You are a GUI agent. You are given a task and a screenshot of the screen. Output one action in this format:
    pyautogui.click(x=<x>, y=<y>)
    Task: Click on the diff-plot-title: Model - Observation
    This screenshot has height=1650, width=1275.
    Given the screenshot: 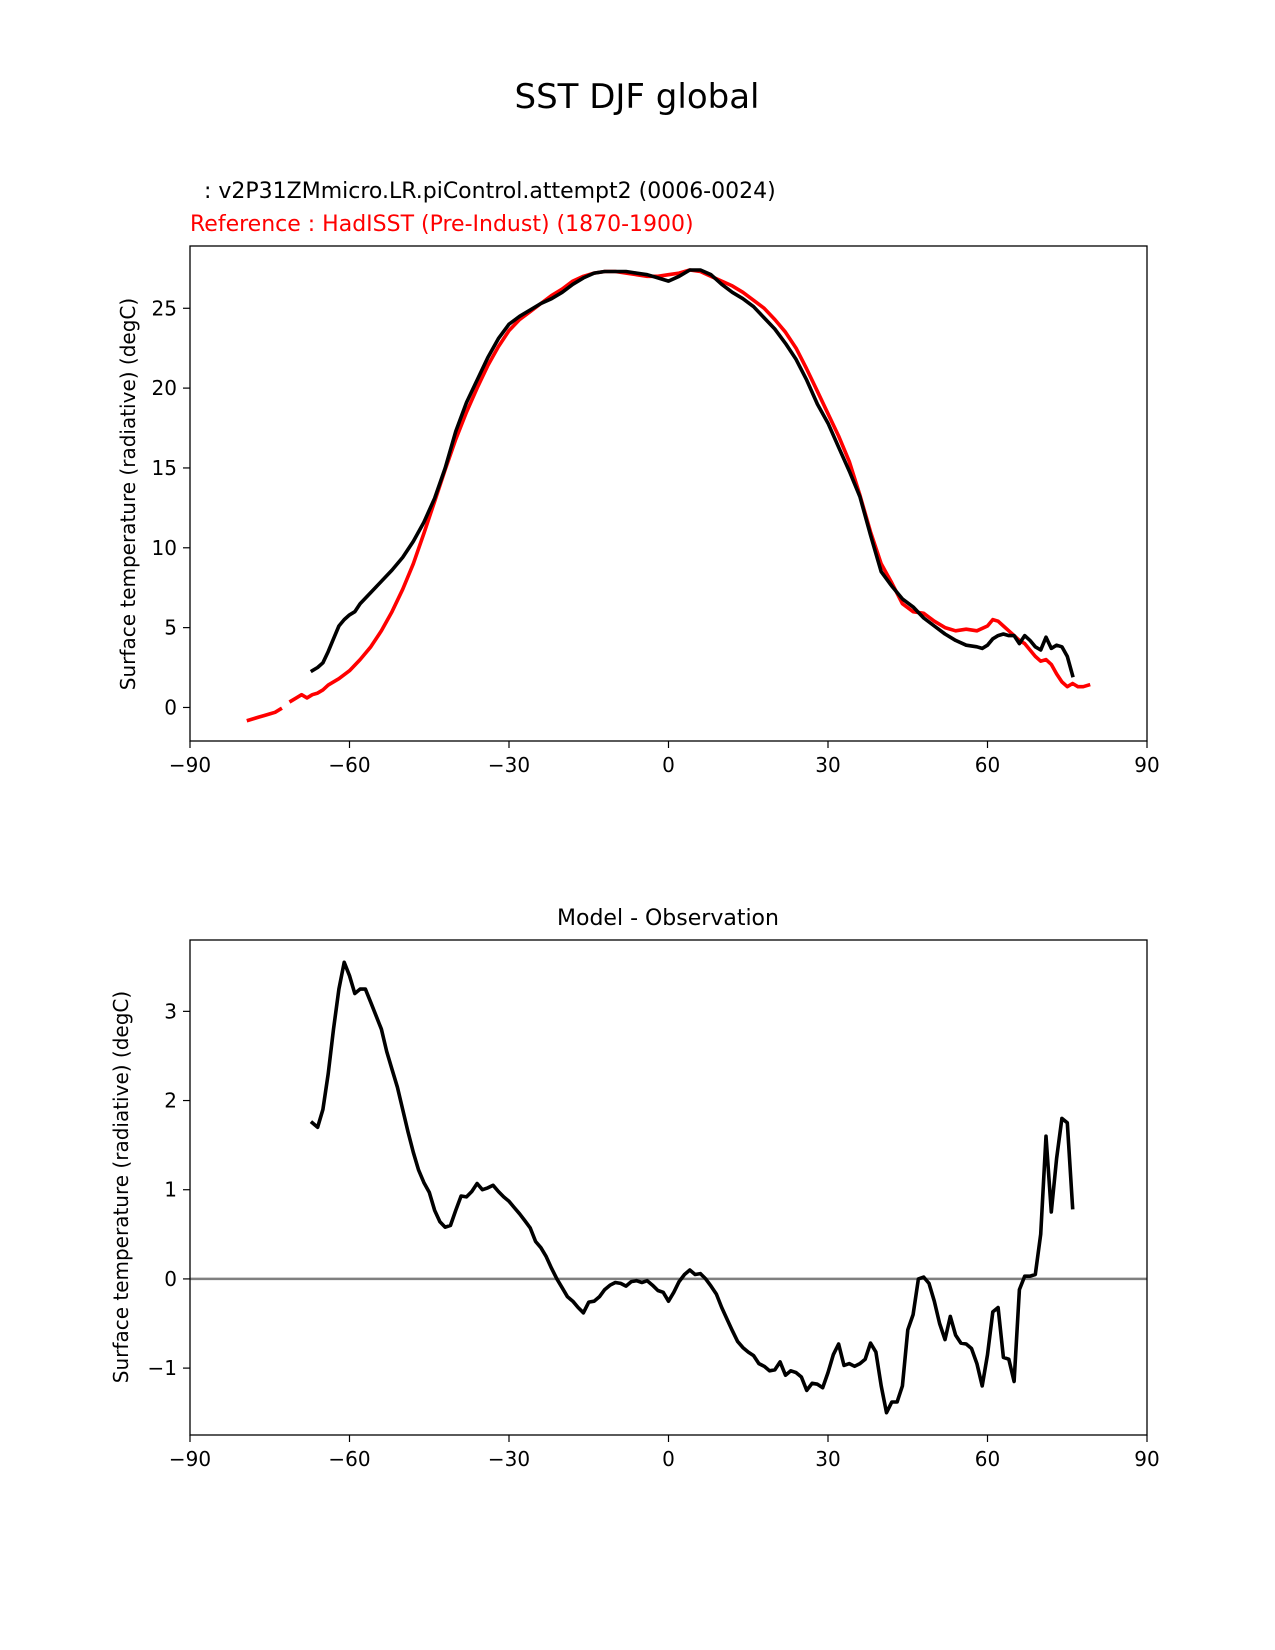 What is the action you would take?
    pyautogui.click(x=668, y=918)
    